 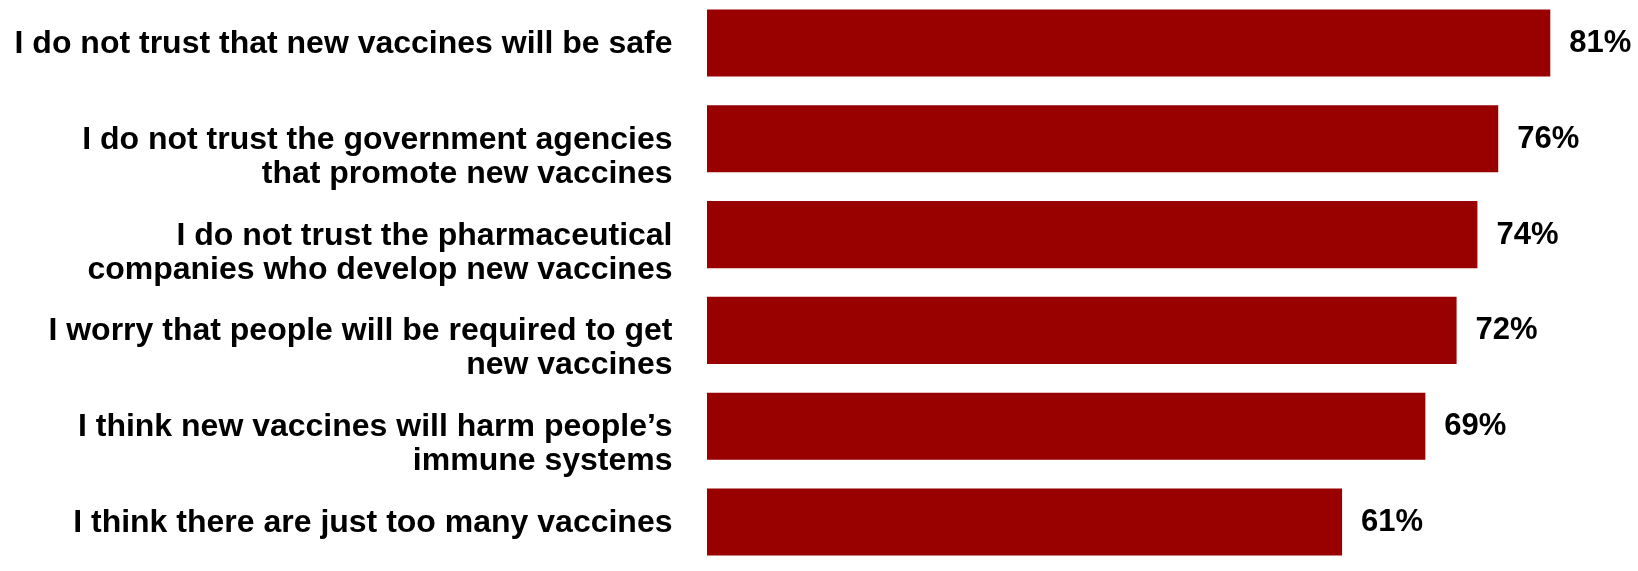 What do you see at coordinates (375, 442) in the screenshot?
I see `y-tick-label: I think new vaccines will harm people’s immune systems` at bounding box center [375, 442].